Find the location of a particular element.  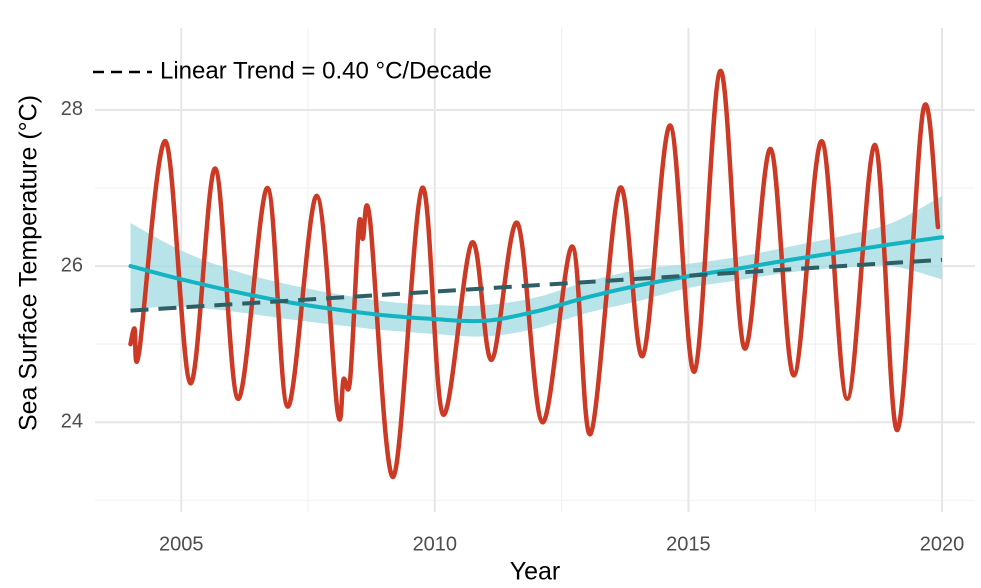

y-tick-label: 26 is located at coordinates (72, 265).